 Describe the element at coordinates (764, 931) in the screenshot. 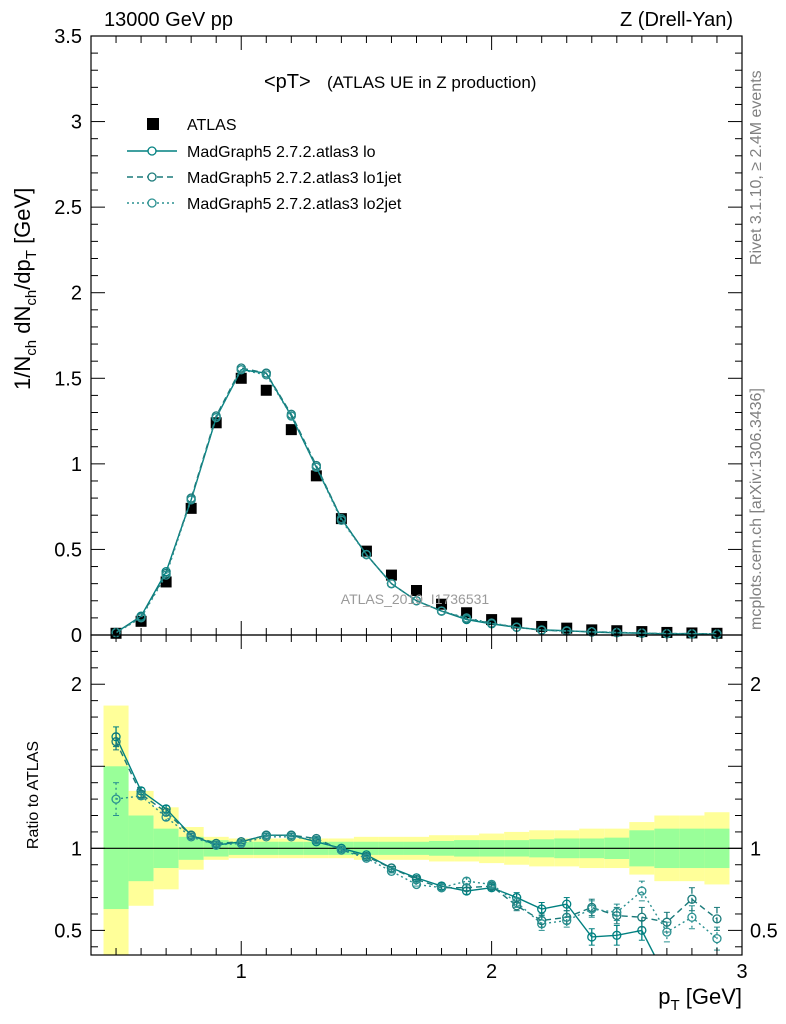

I see `ratio-y-tick-label-right: 0.5` at that location.